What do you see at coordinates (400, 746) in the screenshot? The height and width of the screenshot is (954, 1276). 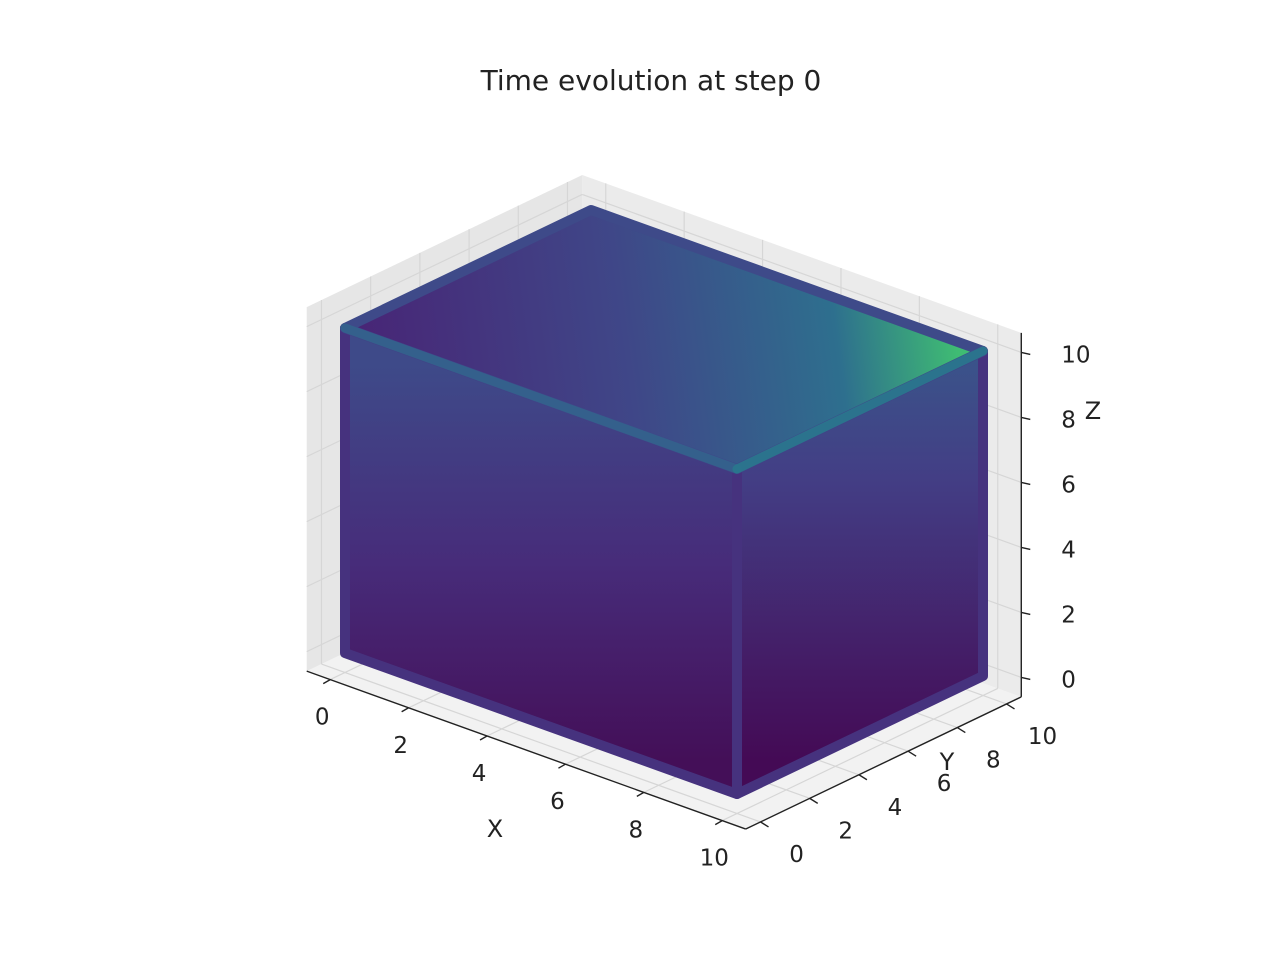 I see `x-tick-label: 2` at bounding box center [400, 746].